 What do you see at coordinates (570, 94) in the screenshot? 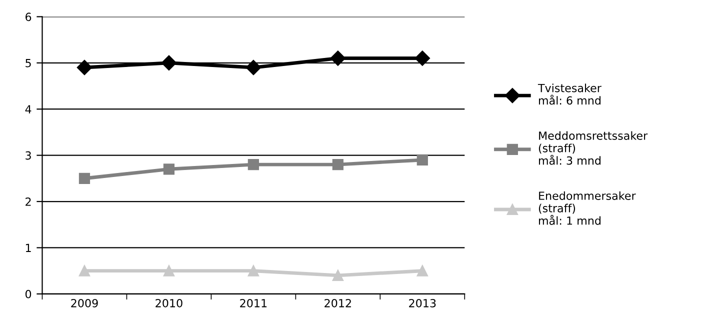
I see `legend-label: Tvistesaker mål: 6 mnd` at bounding box center [570, 94].